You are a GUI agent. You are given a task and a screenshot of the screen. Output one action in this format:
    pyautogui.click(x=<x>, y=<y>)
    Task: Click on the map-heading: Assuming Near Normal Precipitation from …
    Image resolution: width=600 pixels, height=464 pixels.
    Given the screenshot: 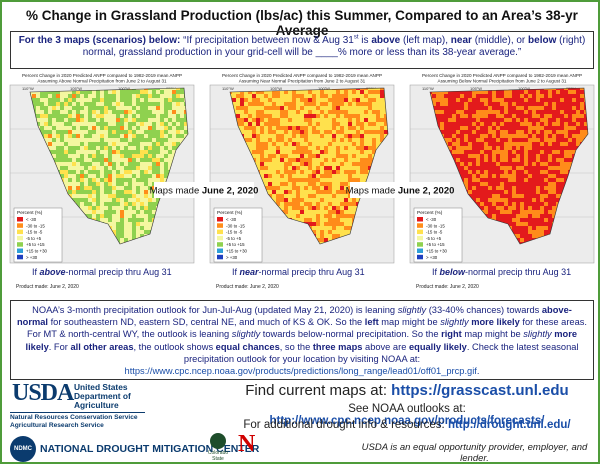 What is the action you would take?
    pyautogui.click(x=302, y=81)
    